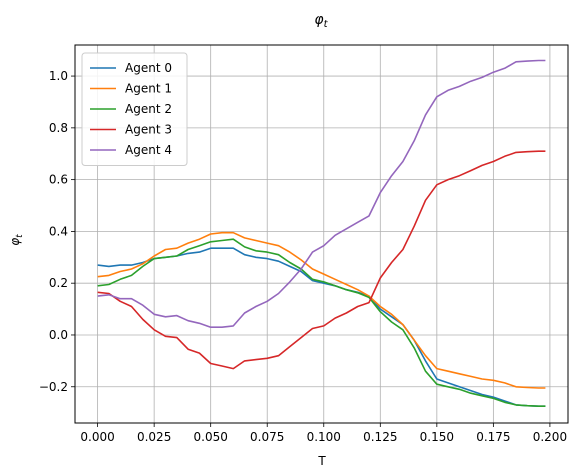 This screenshot has height=476, width=581. Describe the element at coordinates (211, 437) in the screenshot. I see `x-tick-label: 0.050` at that location.